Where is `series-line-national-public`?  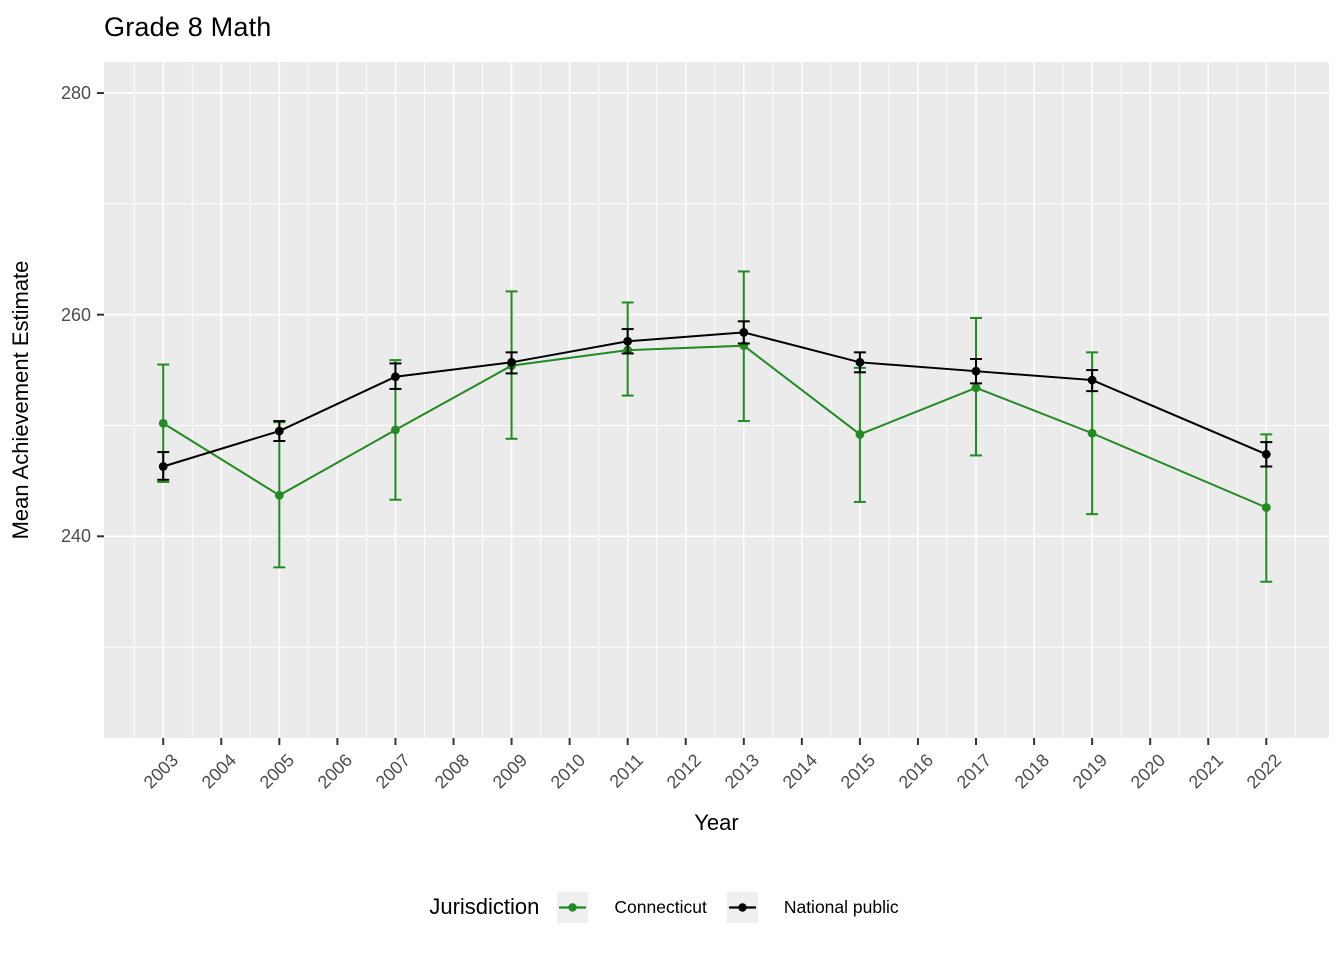
series-line-national-public is located at coordinates (714, 399).